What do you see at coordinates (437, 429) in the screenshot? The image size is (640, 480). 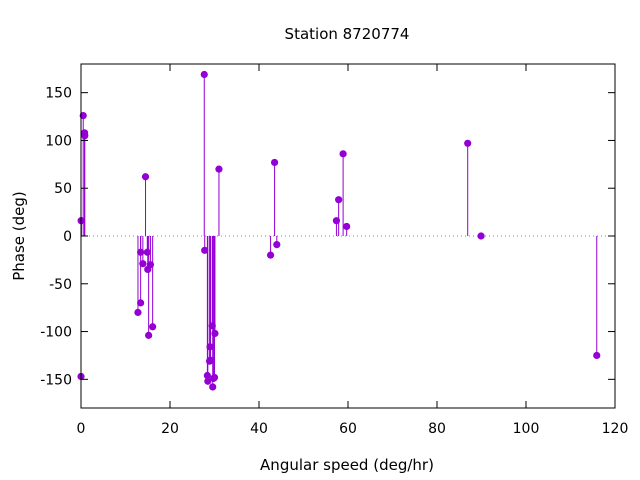 I see `x-tick-label: 80` at bounding box center [437, 429].